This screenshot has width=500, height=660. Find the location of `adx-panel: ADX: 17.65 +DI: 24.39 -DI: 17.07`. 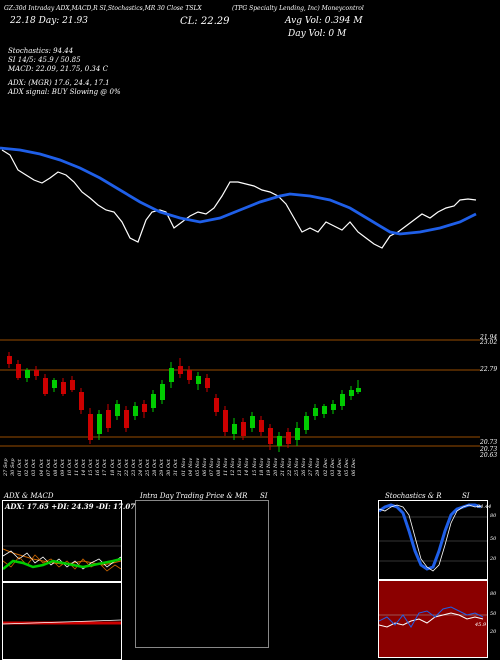

adx-panel: ADX: 17.65 +DI: 24.39 -DI: 17.07 is located at coordinates (68, 541).